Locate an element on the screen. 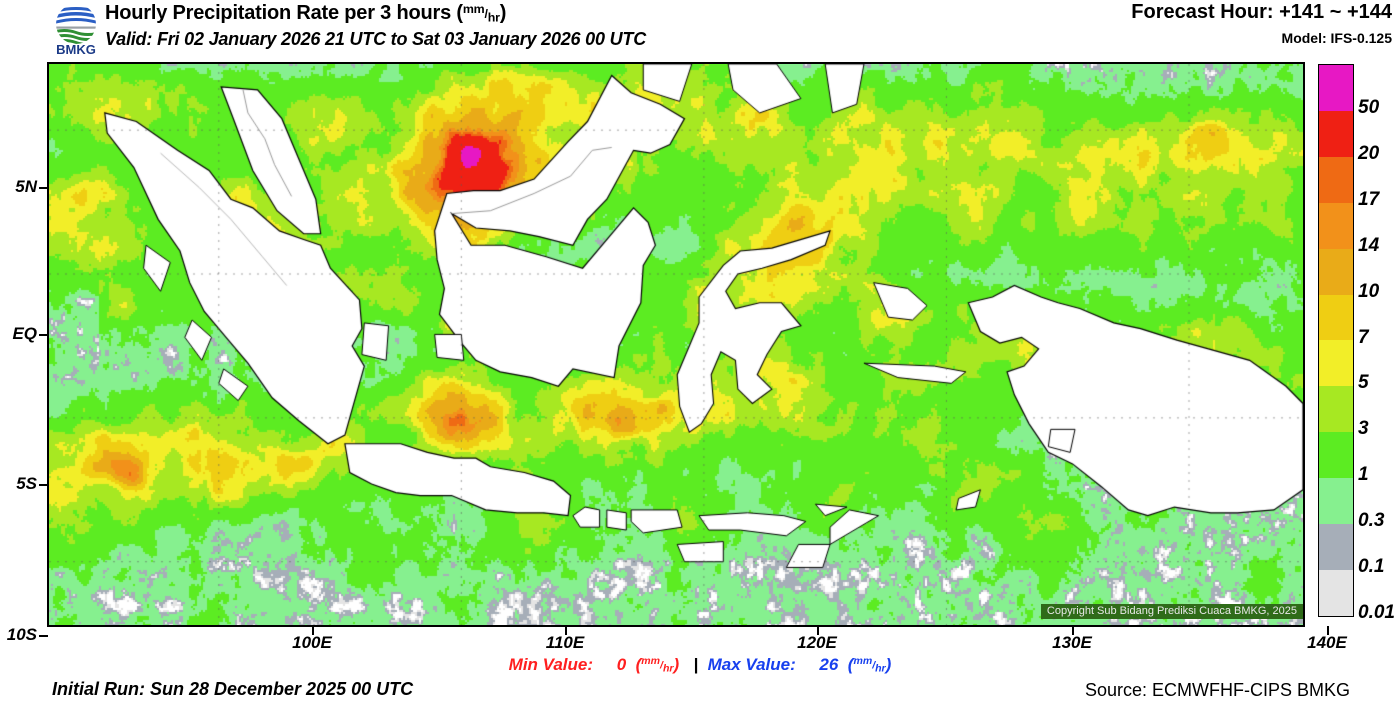 This screenshot has width=1400, height=709. lon-tick-mark-110E is located at coordinates (566, 630).